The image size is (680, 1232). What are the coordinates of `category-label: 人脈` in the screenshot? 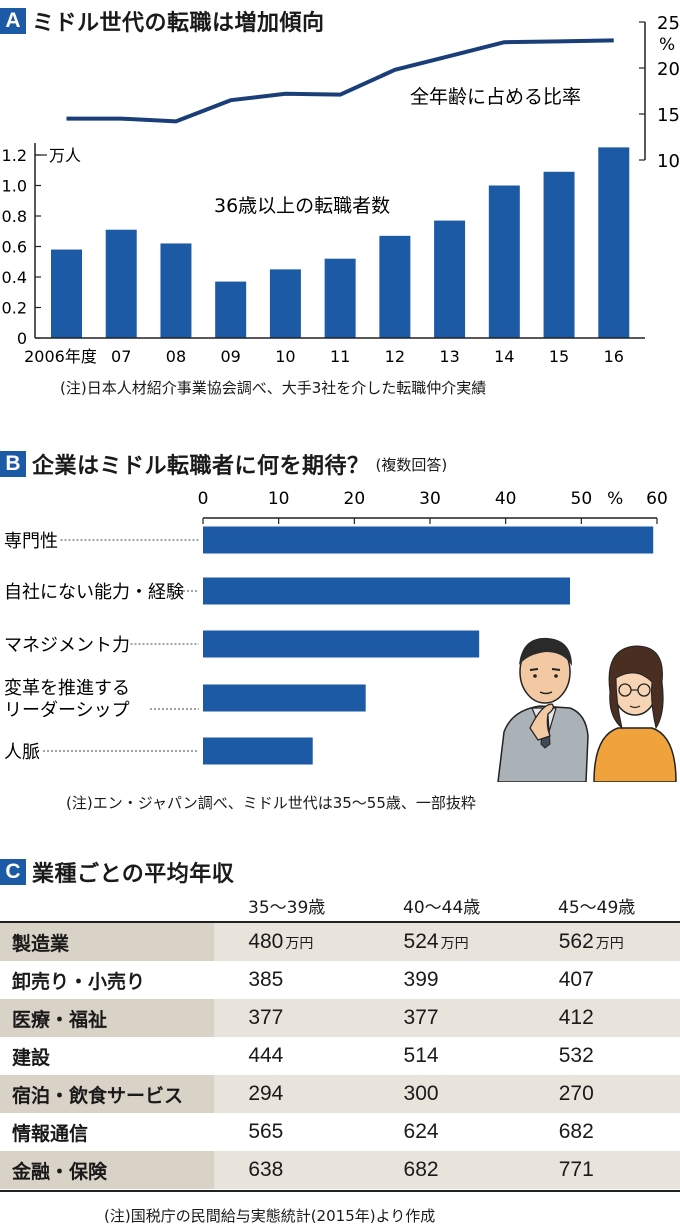 It's located at (22, 752).